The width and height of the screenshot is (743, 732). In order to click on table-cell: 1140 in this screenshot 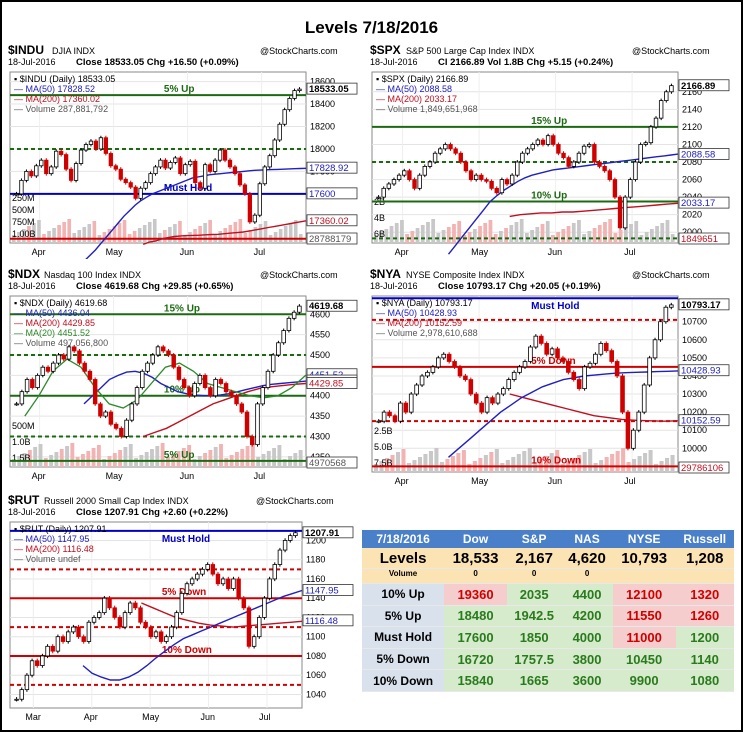, I will do `click(704, 659)`.